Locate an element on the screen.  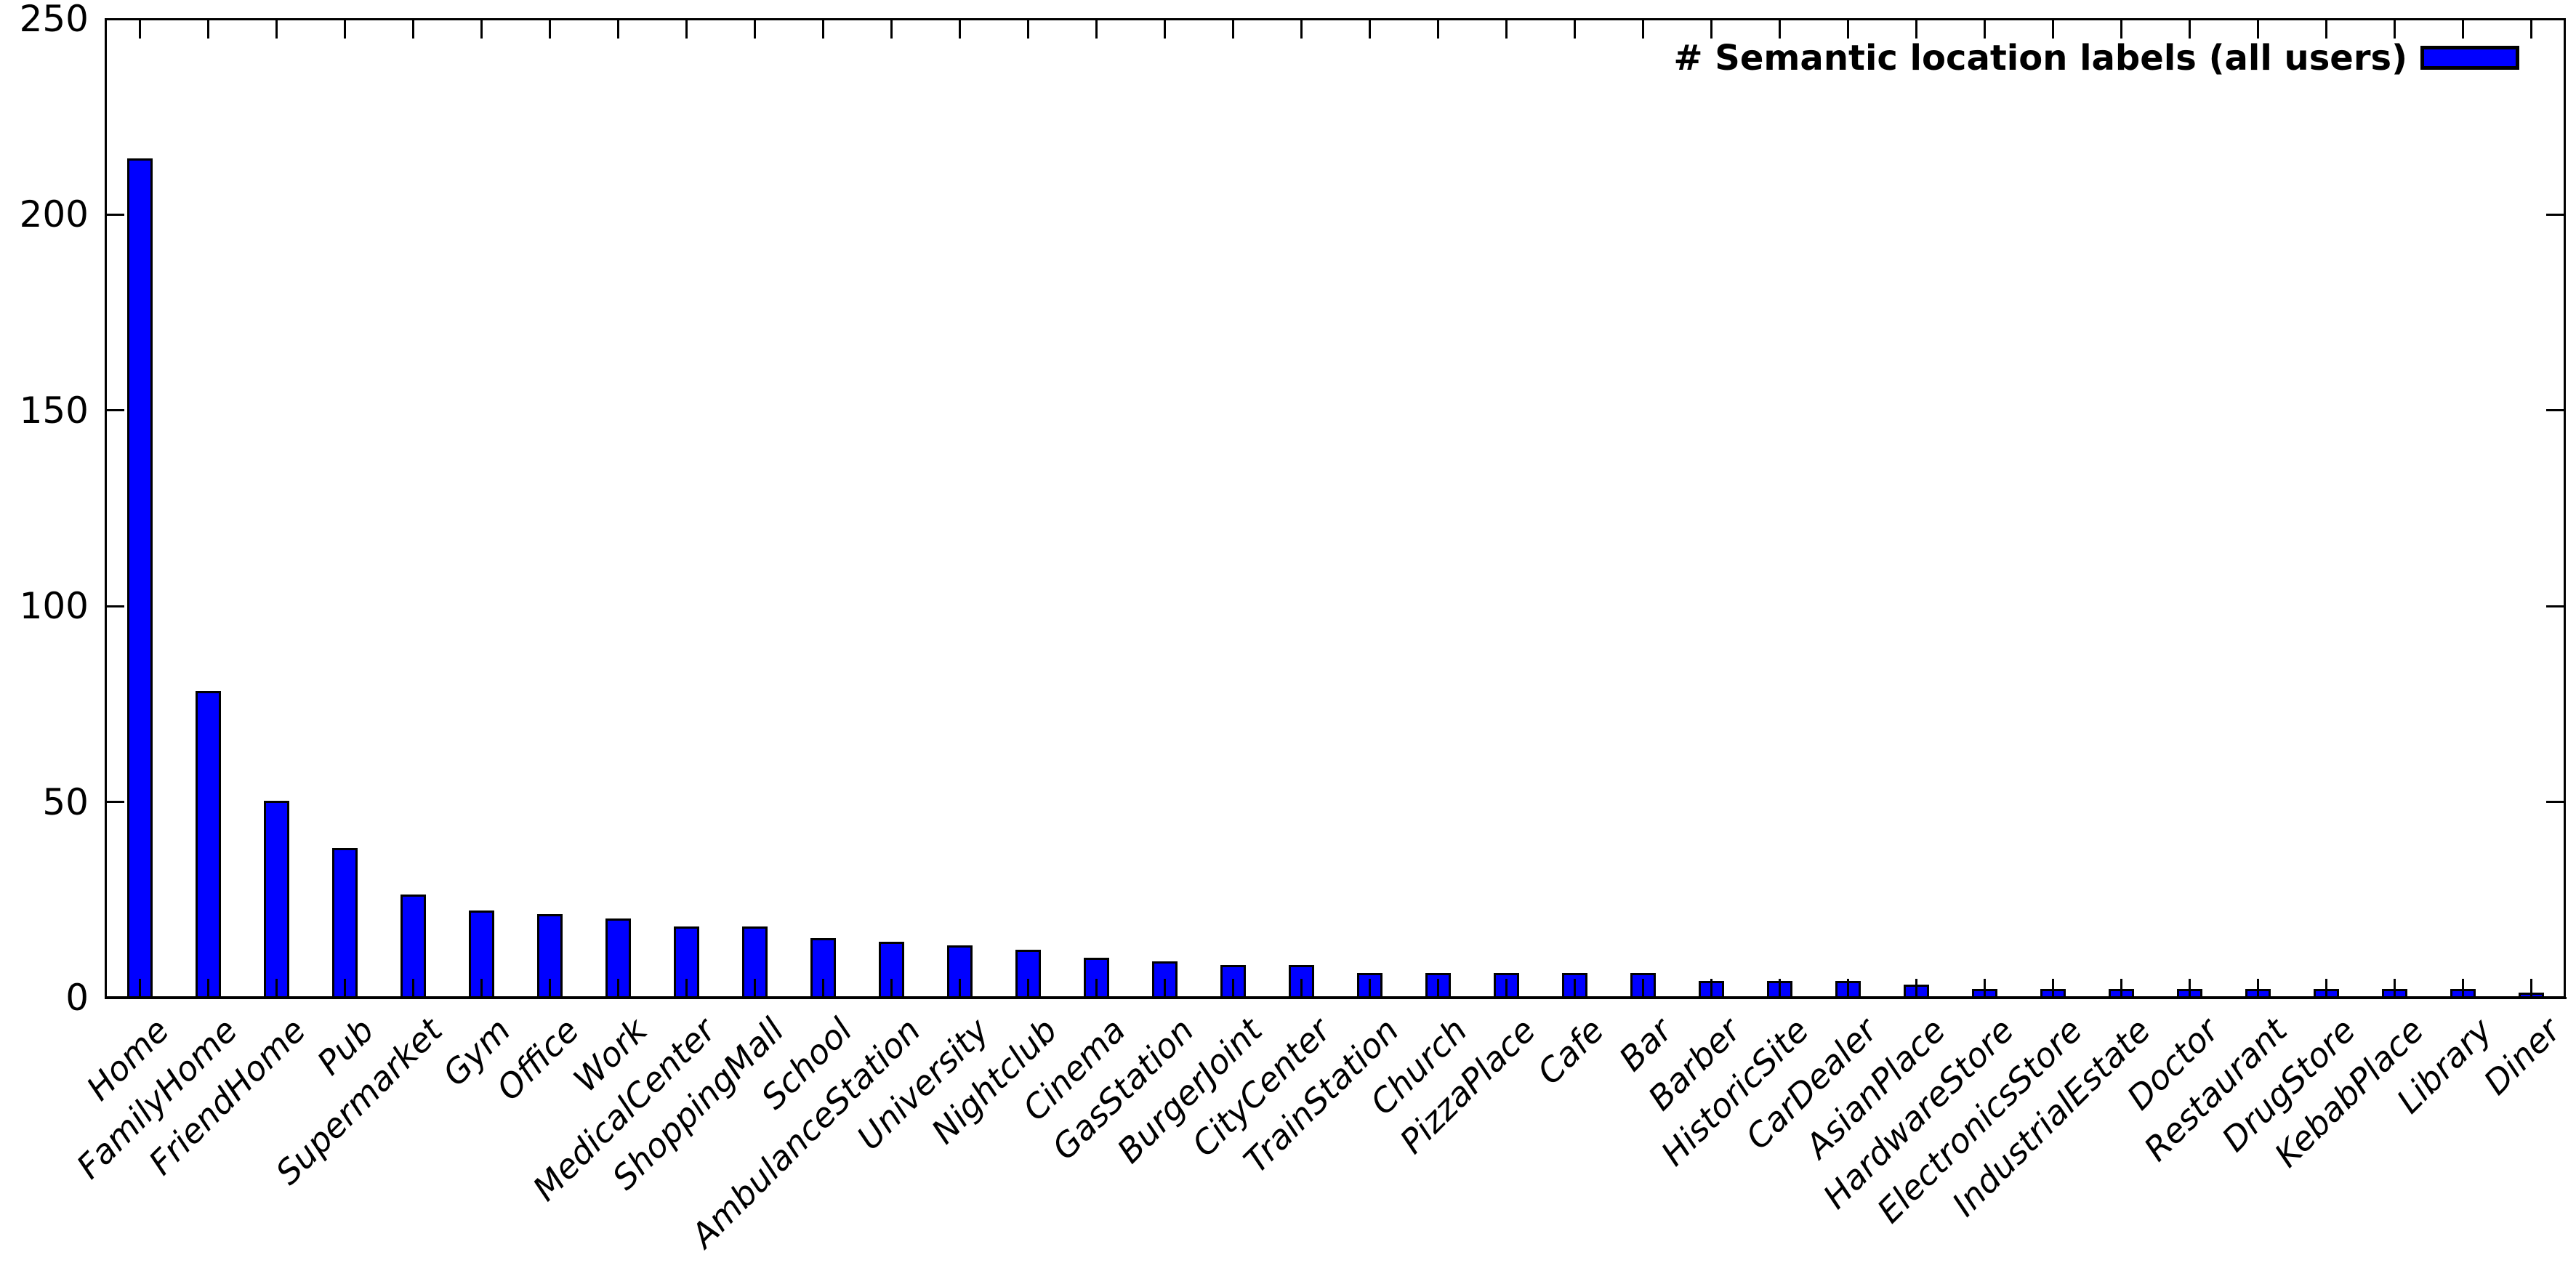
y-tick-label: 200 is located at coordinates (54, 214).